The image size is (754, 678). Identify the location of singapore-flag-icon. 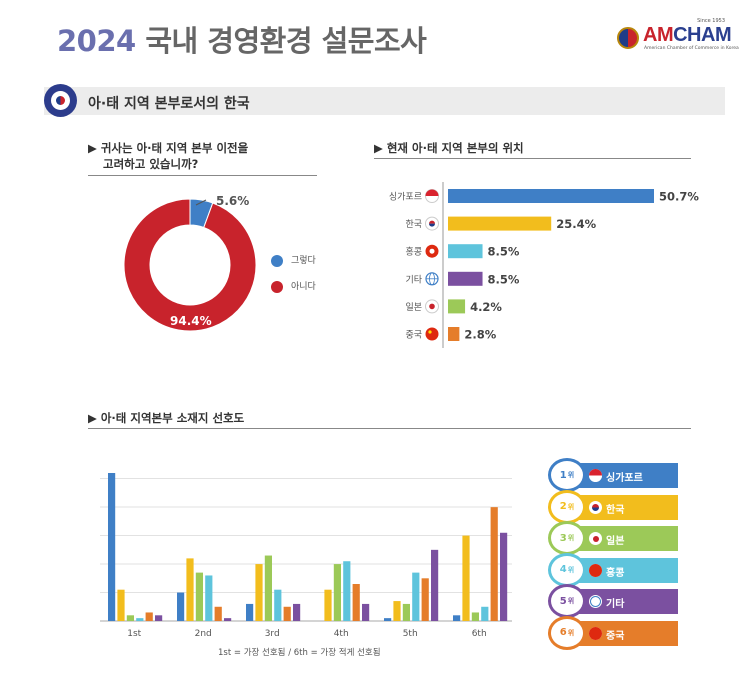
(432, 196).